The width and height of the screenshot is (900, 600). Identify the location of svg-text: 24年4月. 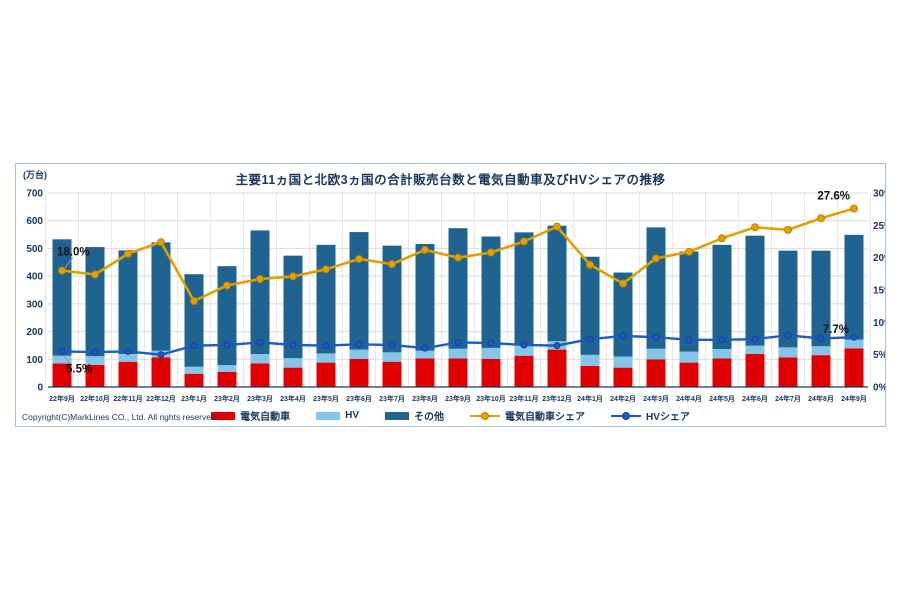
(689, 398).